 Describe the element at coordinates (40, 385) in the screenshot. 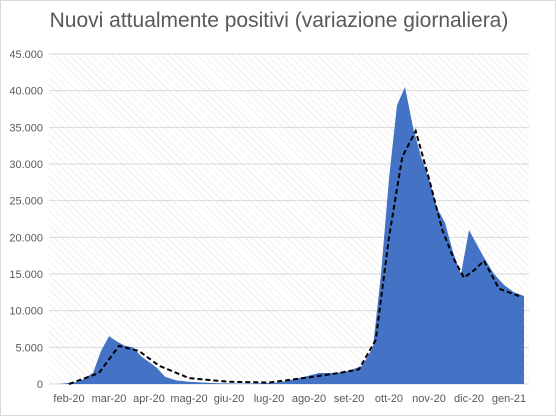

I see `y-tick-label: 0` at that location.